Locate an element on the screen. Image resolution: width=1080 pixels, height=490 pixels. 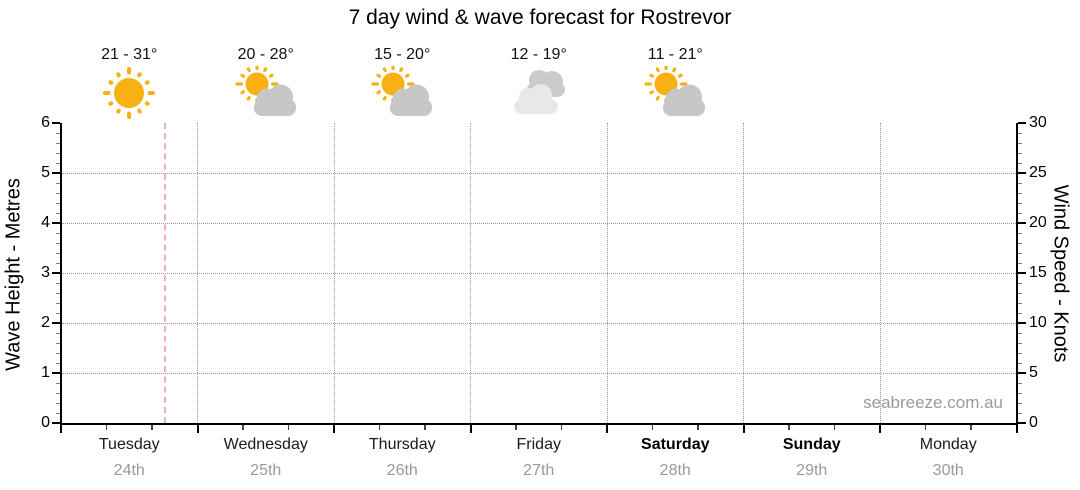
date-label: 28th is located at coordinates (675, 470).